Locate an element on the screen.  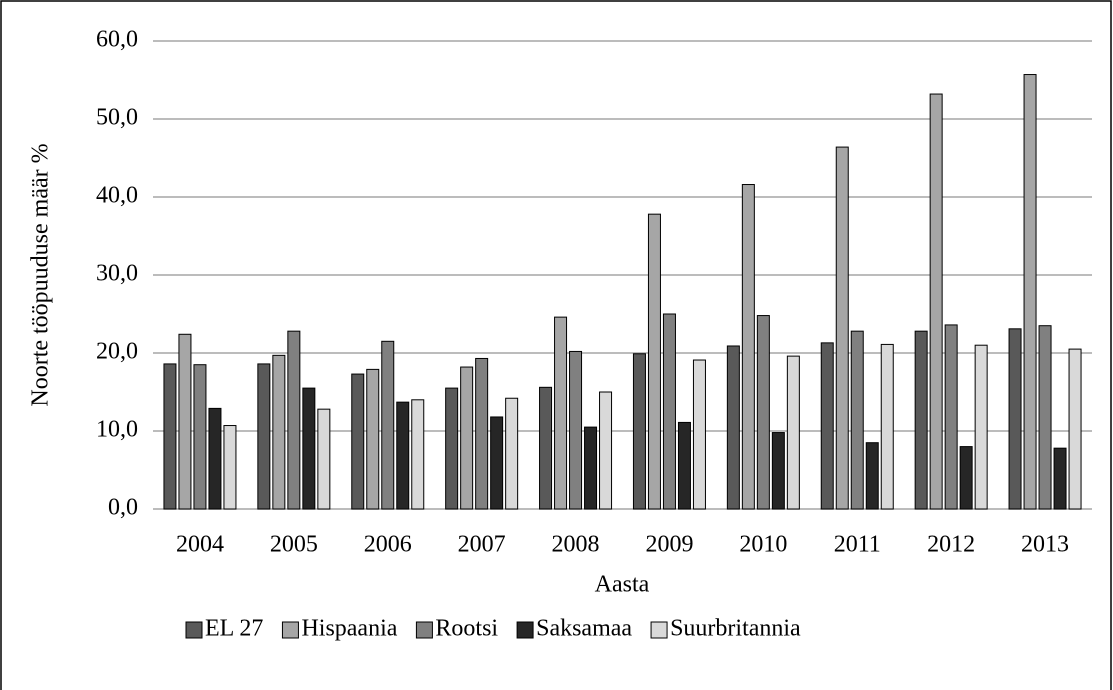
y-axis-title: Noorte tööpuuduse määr % is located at coordinates (41, 274).